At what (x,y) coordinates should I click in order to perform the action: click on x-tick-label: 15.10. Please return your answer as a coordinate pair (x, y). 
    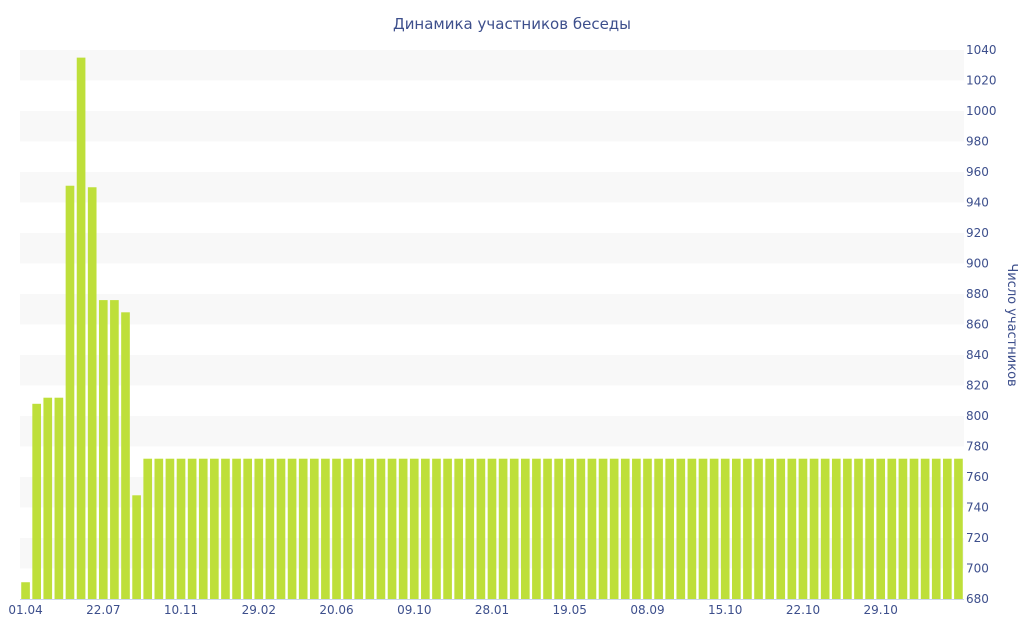
    Looking at the image, I should click on (725, 610).